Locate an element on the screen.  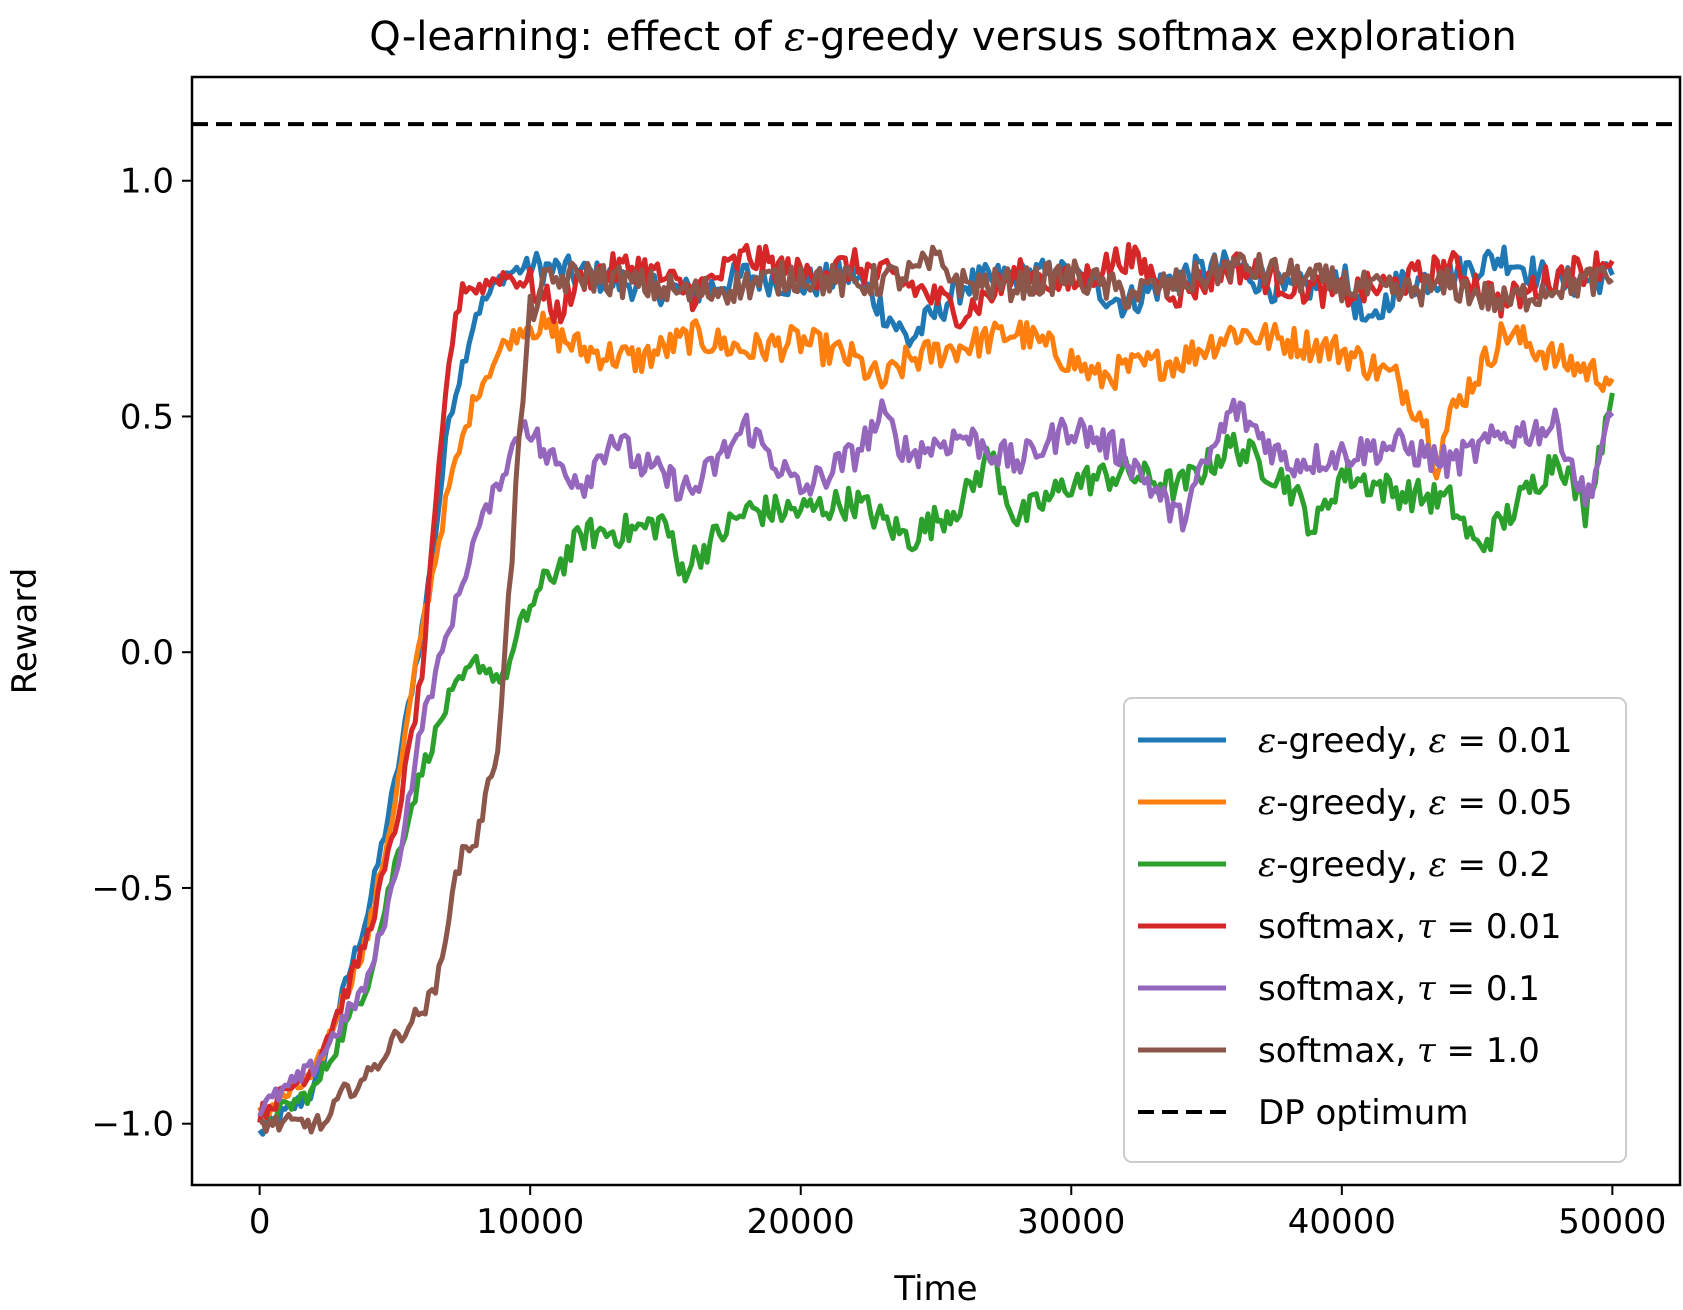
x-tick-label: 10000 is located at coordinates (530, 1222).